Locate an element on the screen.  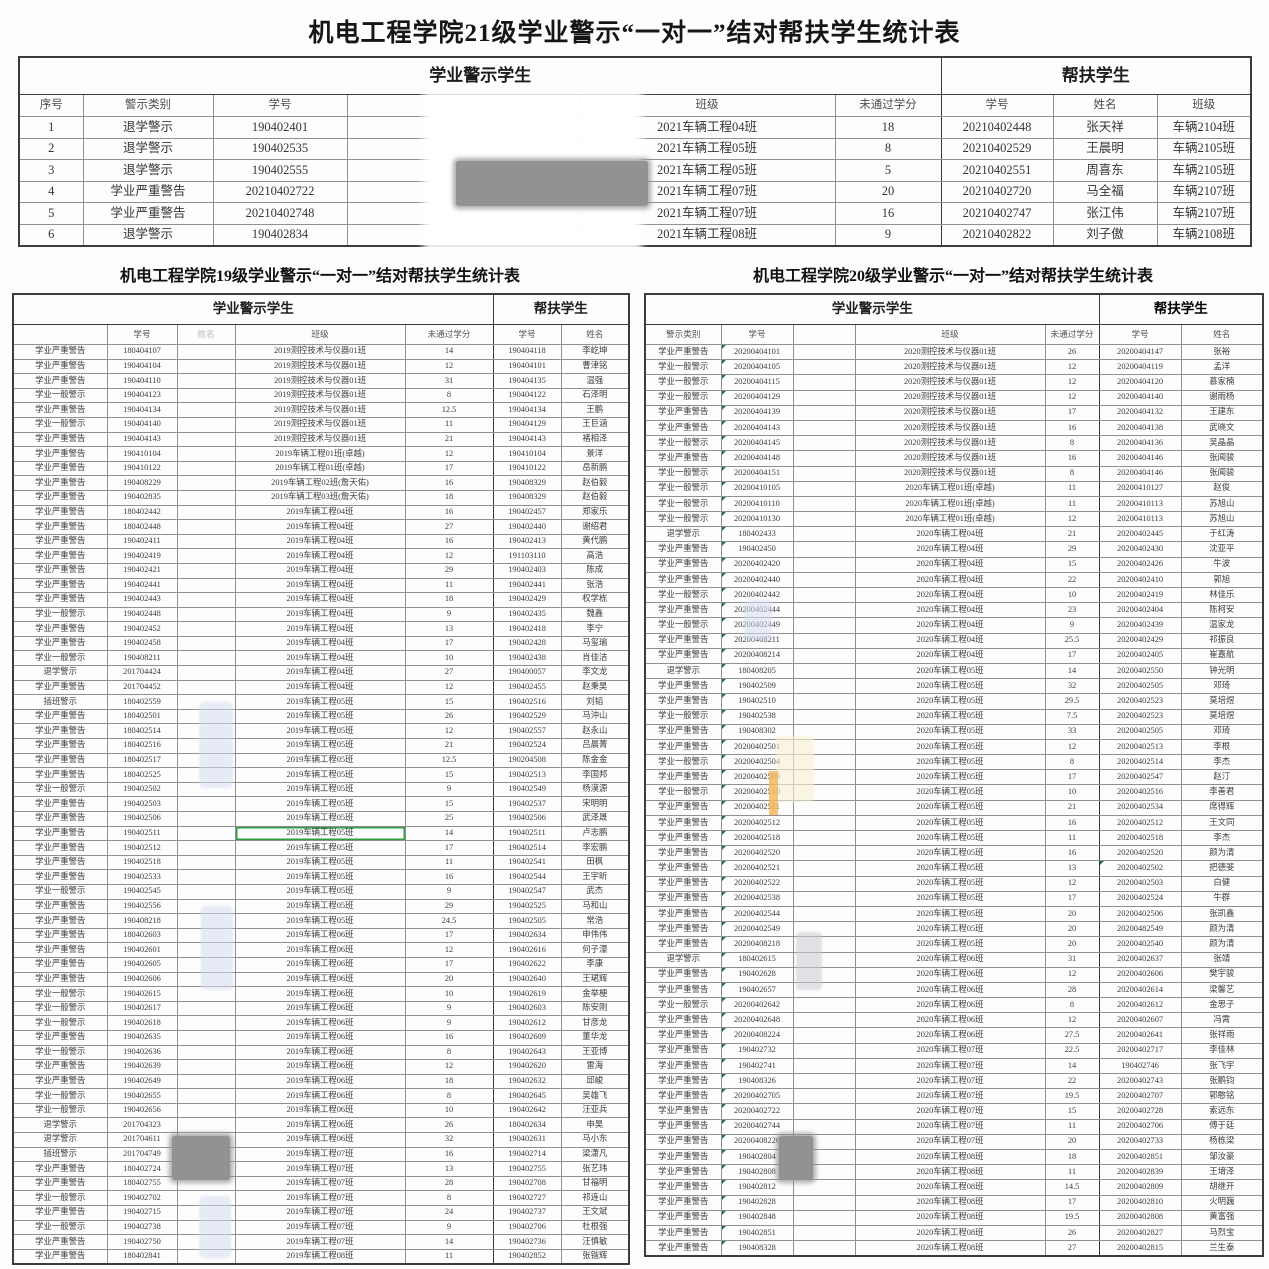
table-row: 学业一般警示 190402655 2019车辆工程06班 8 190402645 吴雄飞 is located at coordinates (321, 1096).